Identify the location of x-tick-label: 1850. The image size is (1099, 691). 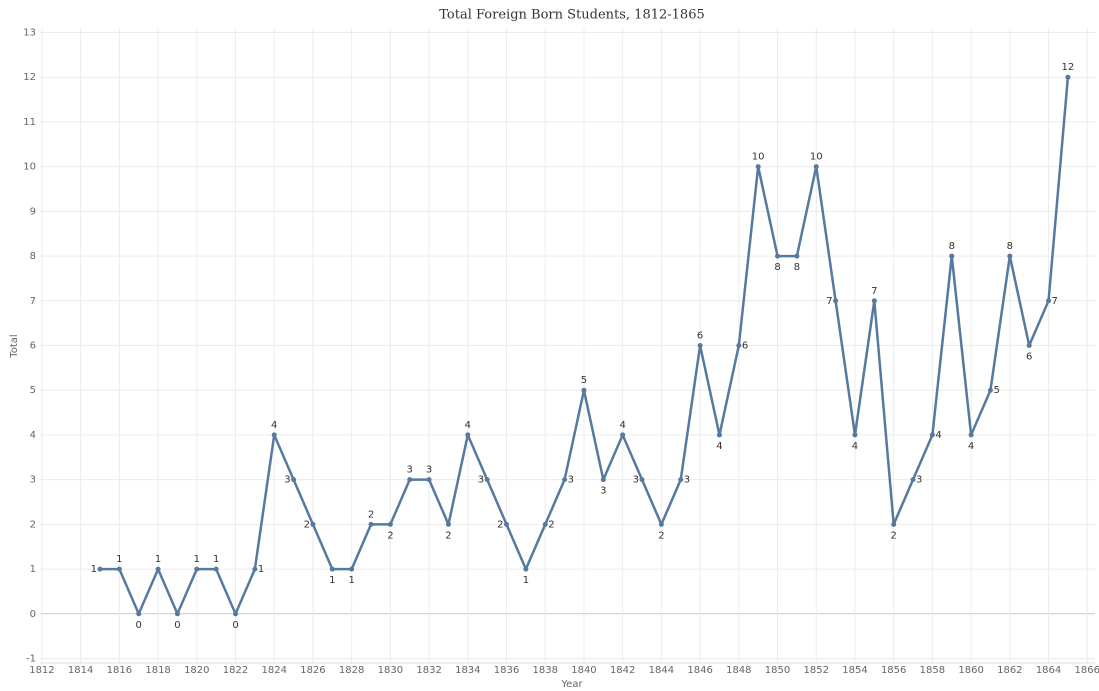
(777, 670).